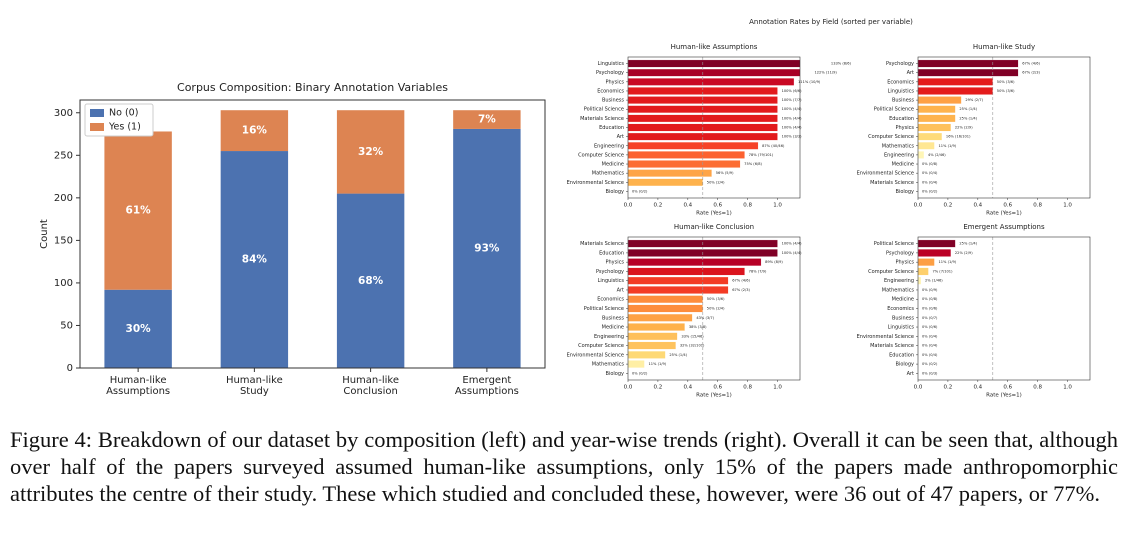 This screenshot has height=557, width=1131. Describe the element at coordinates (753, 164) in the screenshot. I see `value-label: 75% (6/8)` at that location.